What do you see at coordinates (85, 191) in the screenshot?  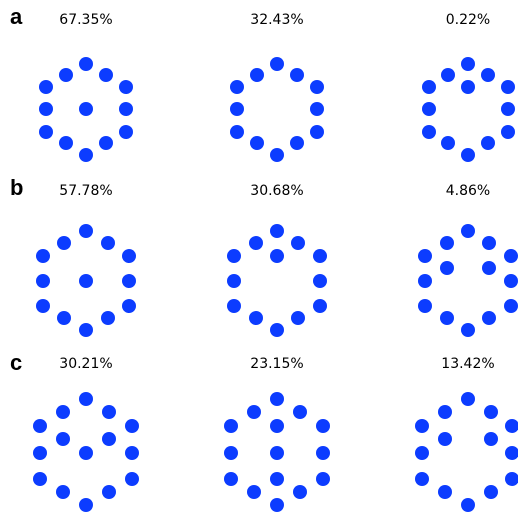 I see `percentage: 57.78%` at bounding box center [85, 191].